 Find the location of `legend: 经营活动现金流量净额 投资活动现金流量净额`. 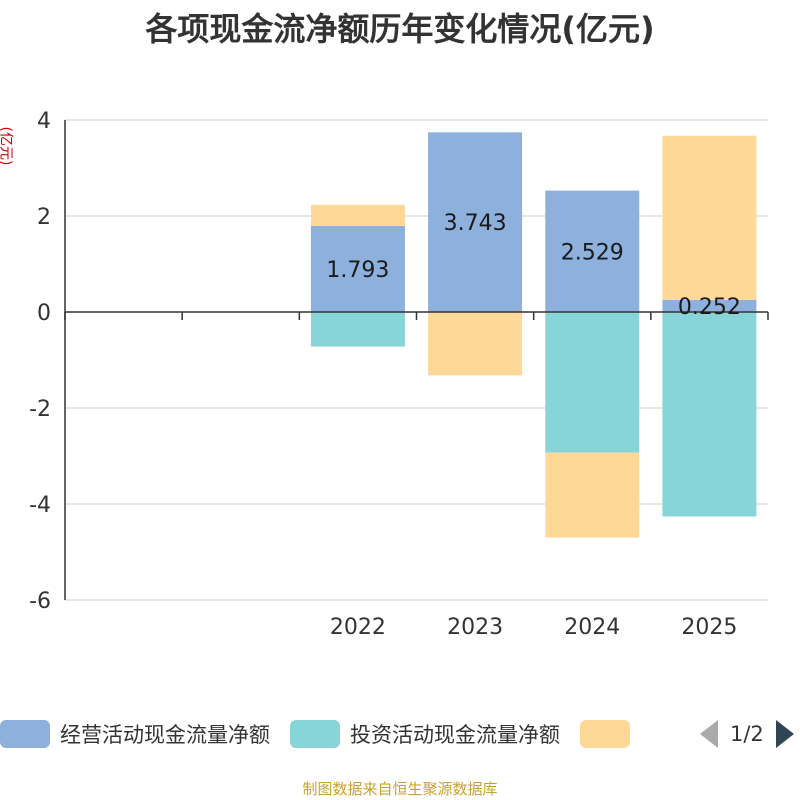

legend: 经营活动现金流量净额 投资活动现金流量净额 is located at coordinates (330, 734).